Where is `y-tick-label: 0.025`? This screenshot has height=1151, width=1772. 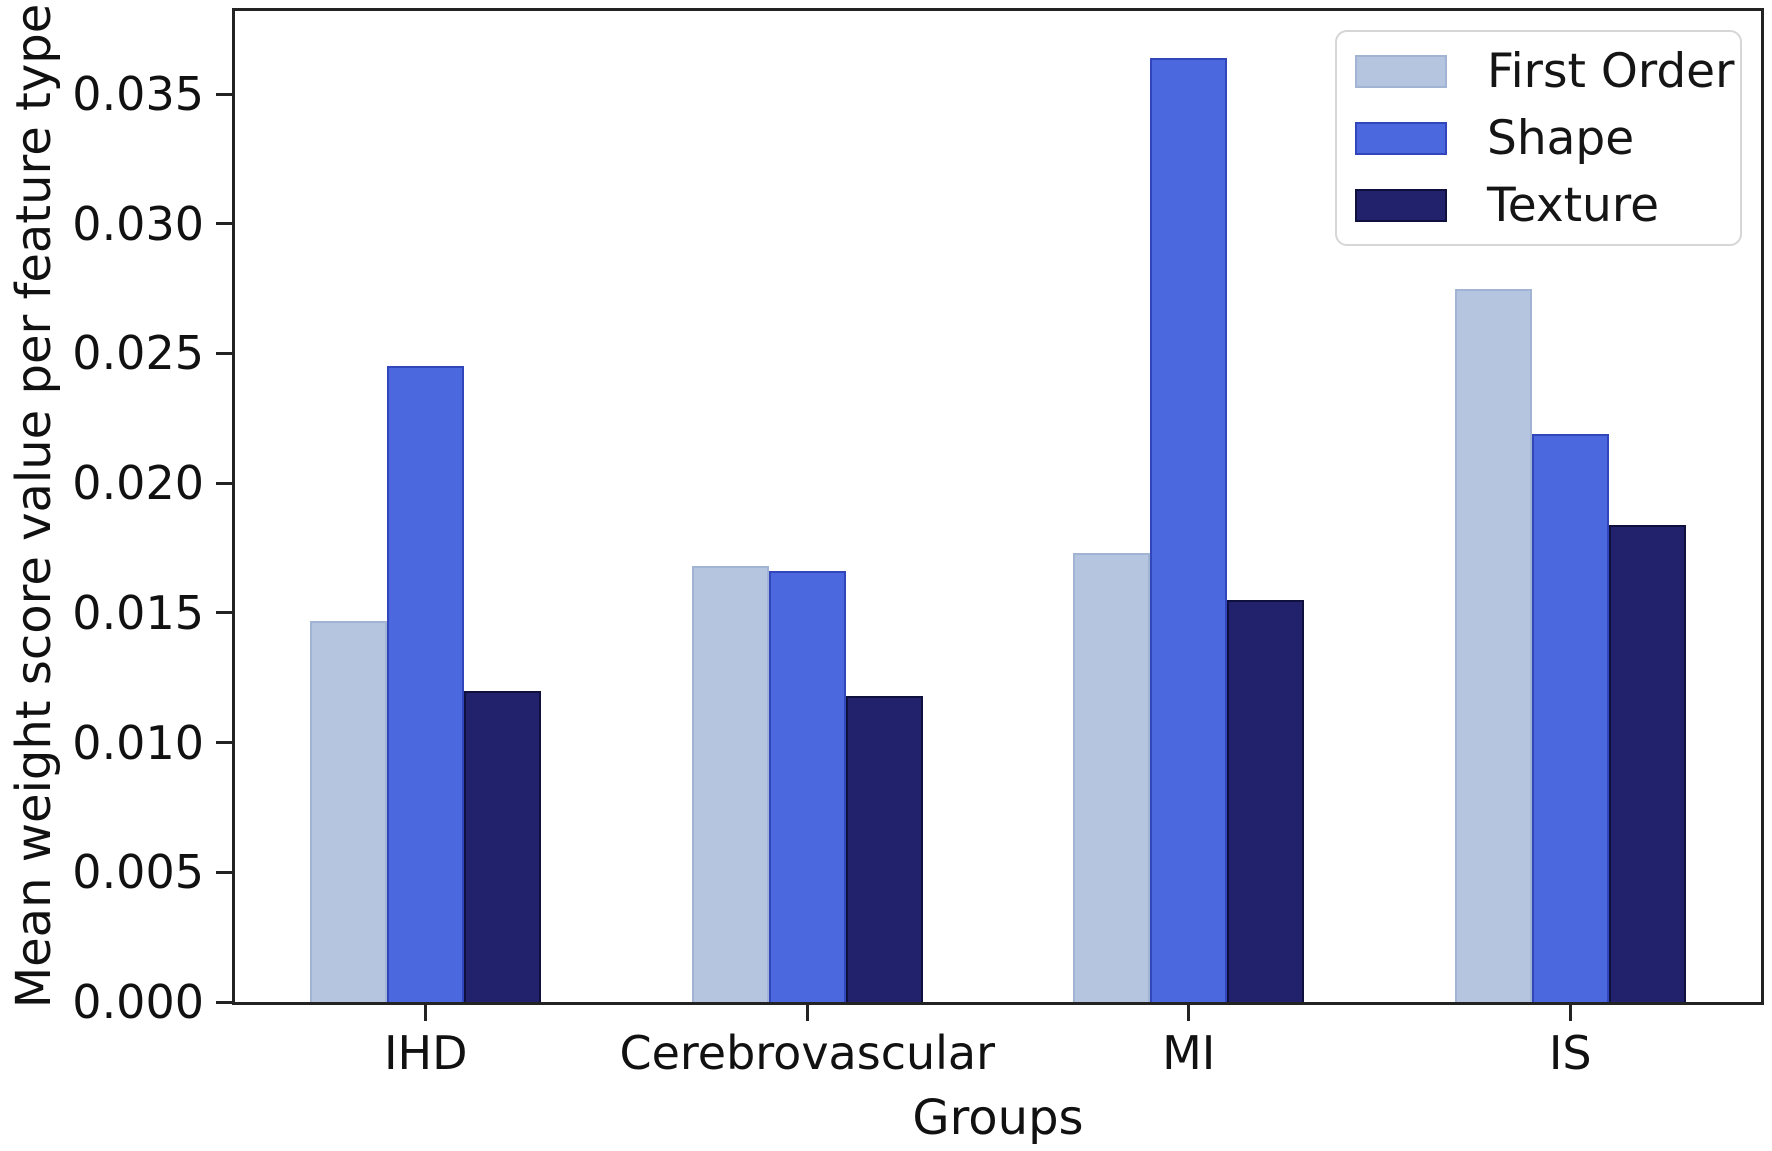
y-tick-label: 0.025 is located at coordinates (138, 353).